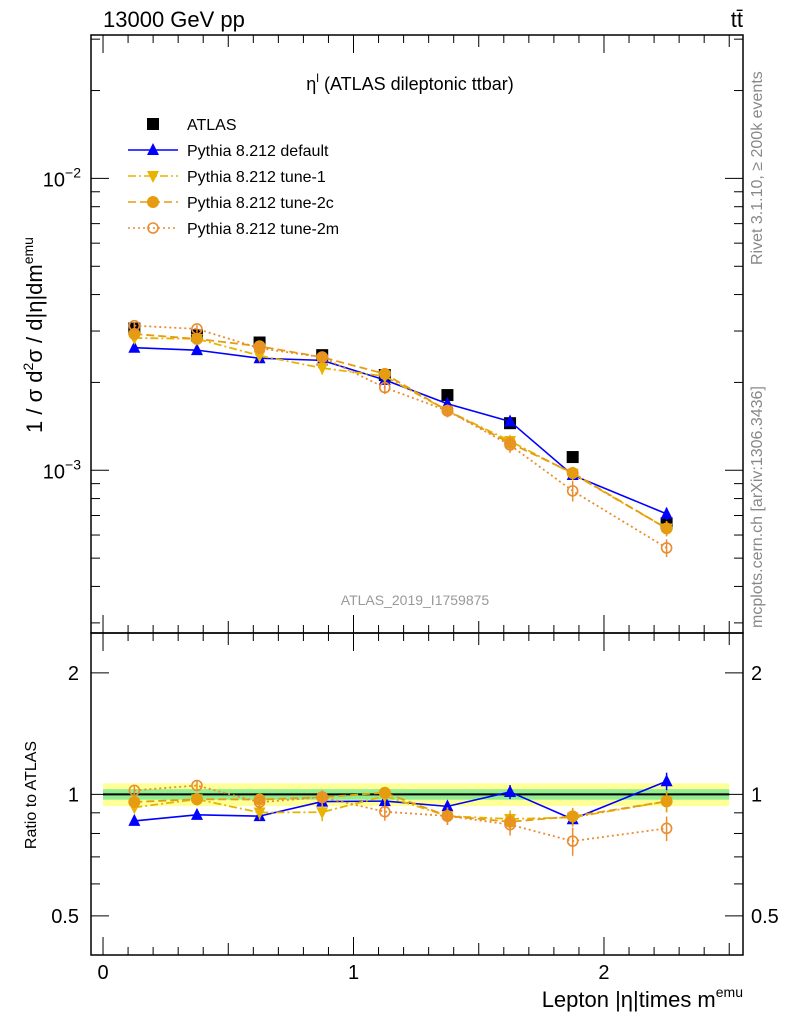  Describe the element at coordinates (353, 973) in the screenshot. I see `x-tick-label: 1` at that location.